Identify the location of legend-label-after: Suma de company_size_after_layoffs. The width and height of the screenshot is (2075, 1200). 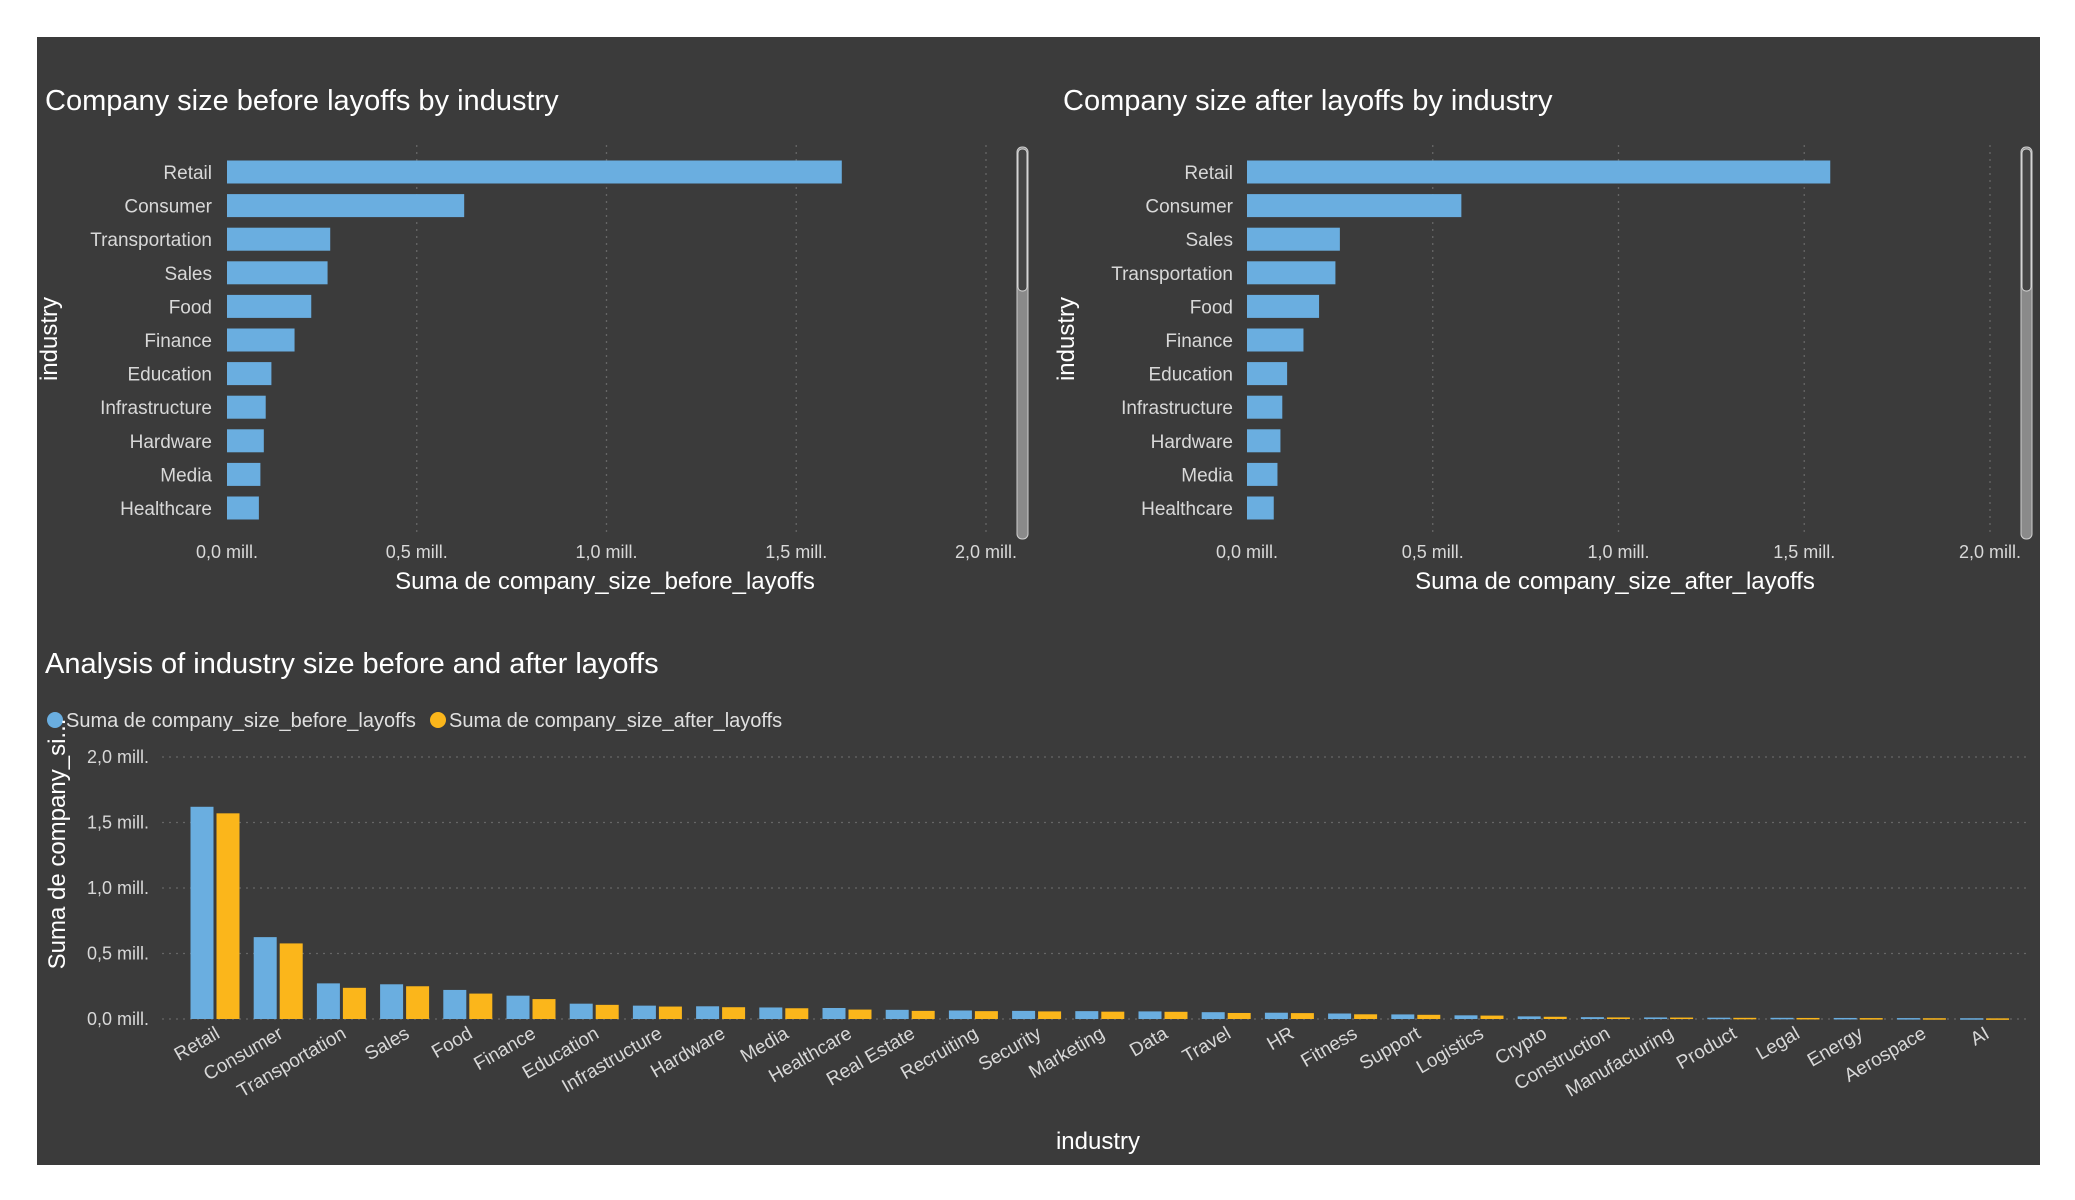
(615, 721).